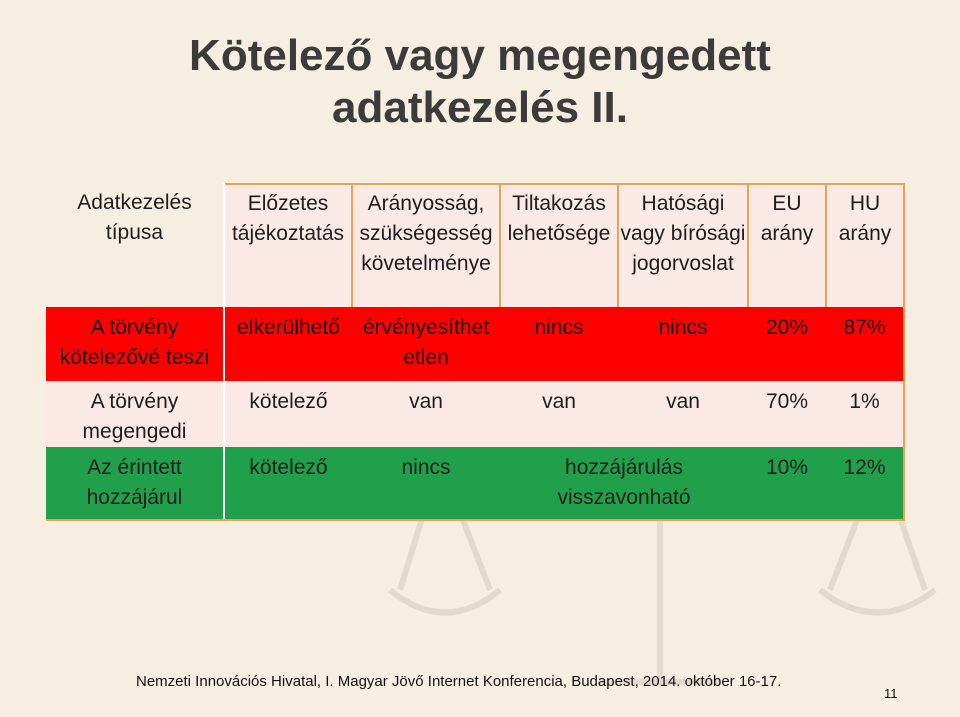 Image resolution: width=960 pixels, height=717 pixels. Describe the element at coordinates (558, 245) in the screenshot. I see `header-cell: Tiltakozás lehetősége` at that location.